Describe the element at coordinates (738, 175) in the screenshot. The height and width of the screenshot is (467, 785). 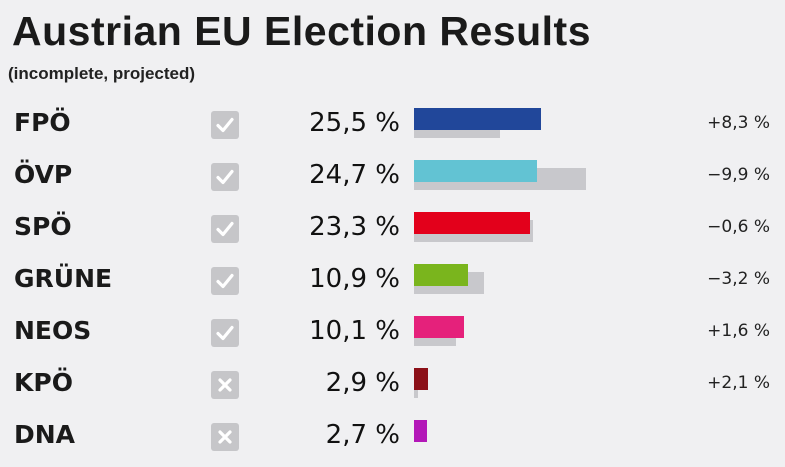
I see `change-label: −9,9 %` at that location.